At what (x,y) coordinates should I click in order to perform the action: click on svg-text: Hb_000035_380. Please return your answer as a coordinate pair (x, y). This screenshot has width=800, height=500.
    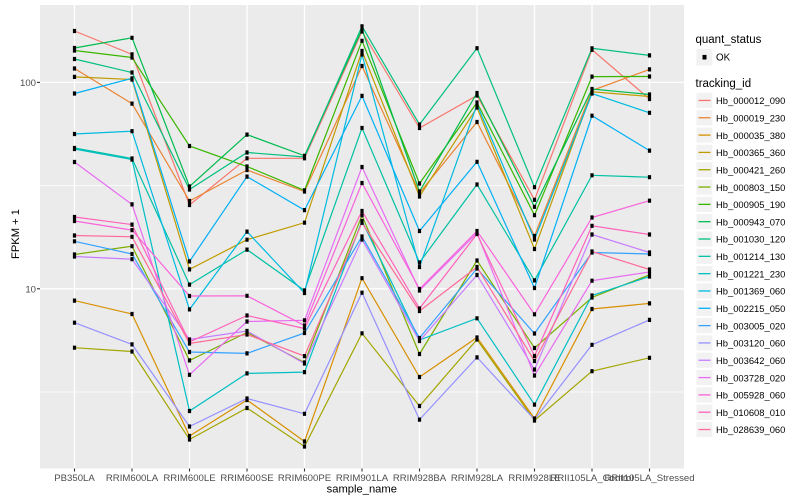
    Looking at the image, I should click on (750, 135).